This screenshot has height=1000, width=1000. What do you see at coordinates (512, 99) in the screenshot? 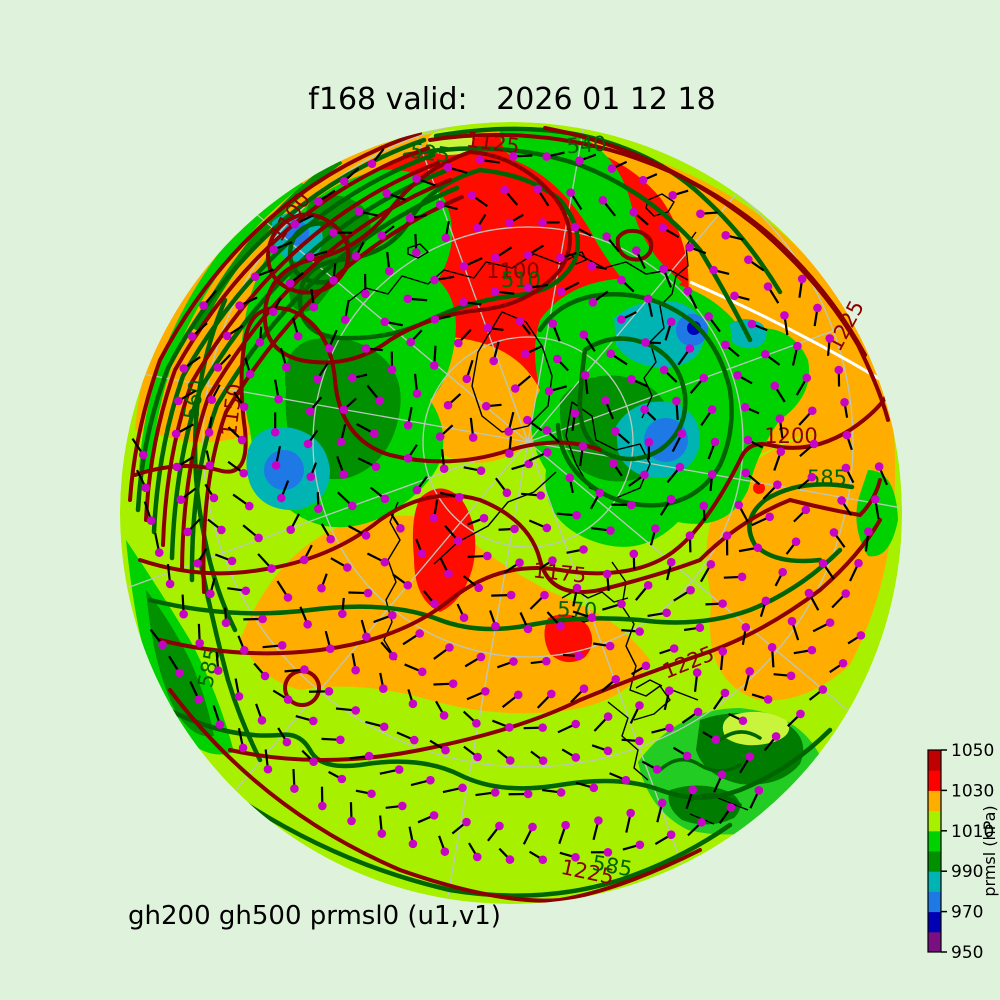
I see `plot-title: f168 valid: 2026 01 12 18` at bounding box center [512, 99].